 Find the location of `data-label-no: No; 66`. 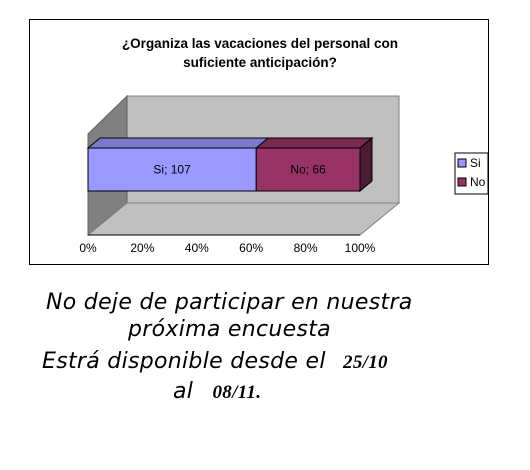

data-label-no: No; 66 is located at coordinates (308, 170).